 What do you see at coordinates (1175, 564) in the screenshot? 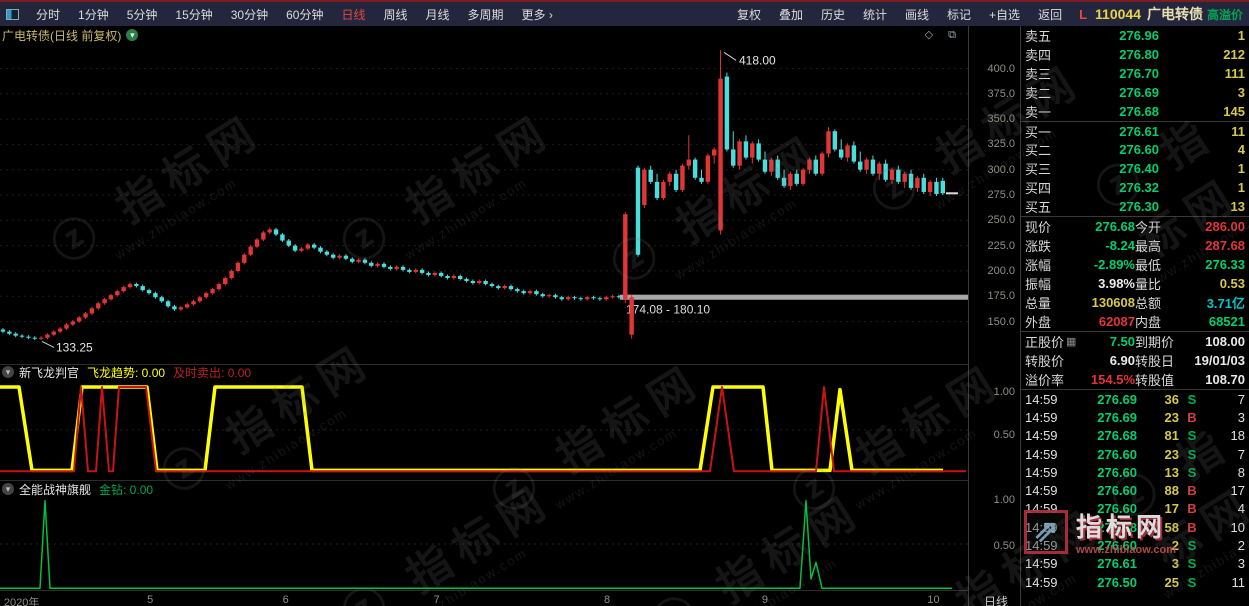
I see `tick-volume: 3` at bounding box center [1175, 564].